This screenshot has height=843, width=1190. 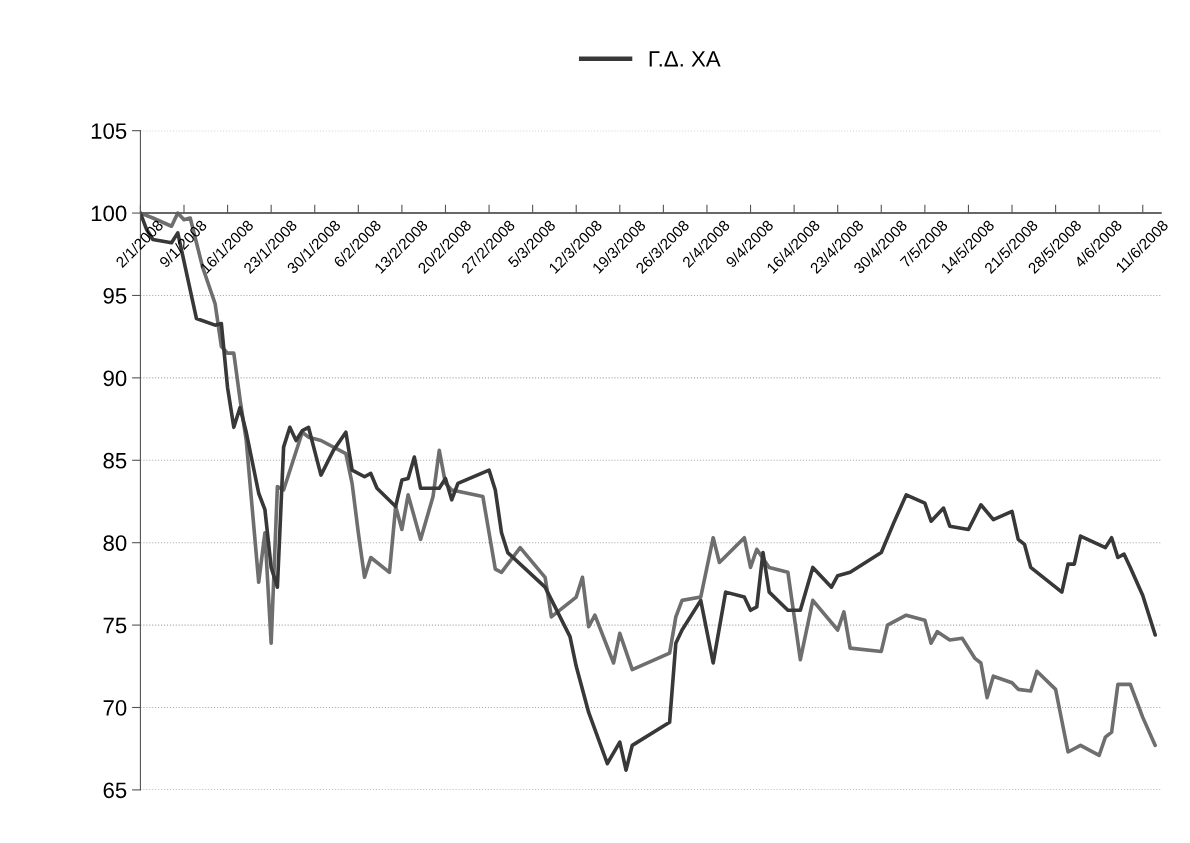 I want to click on y-tick-label: 85, so click(x=115, y=460).